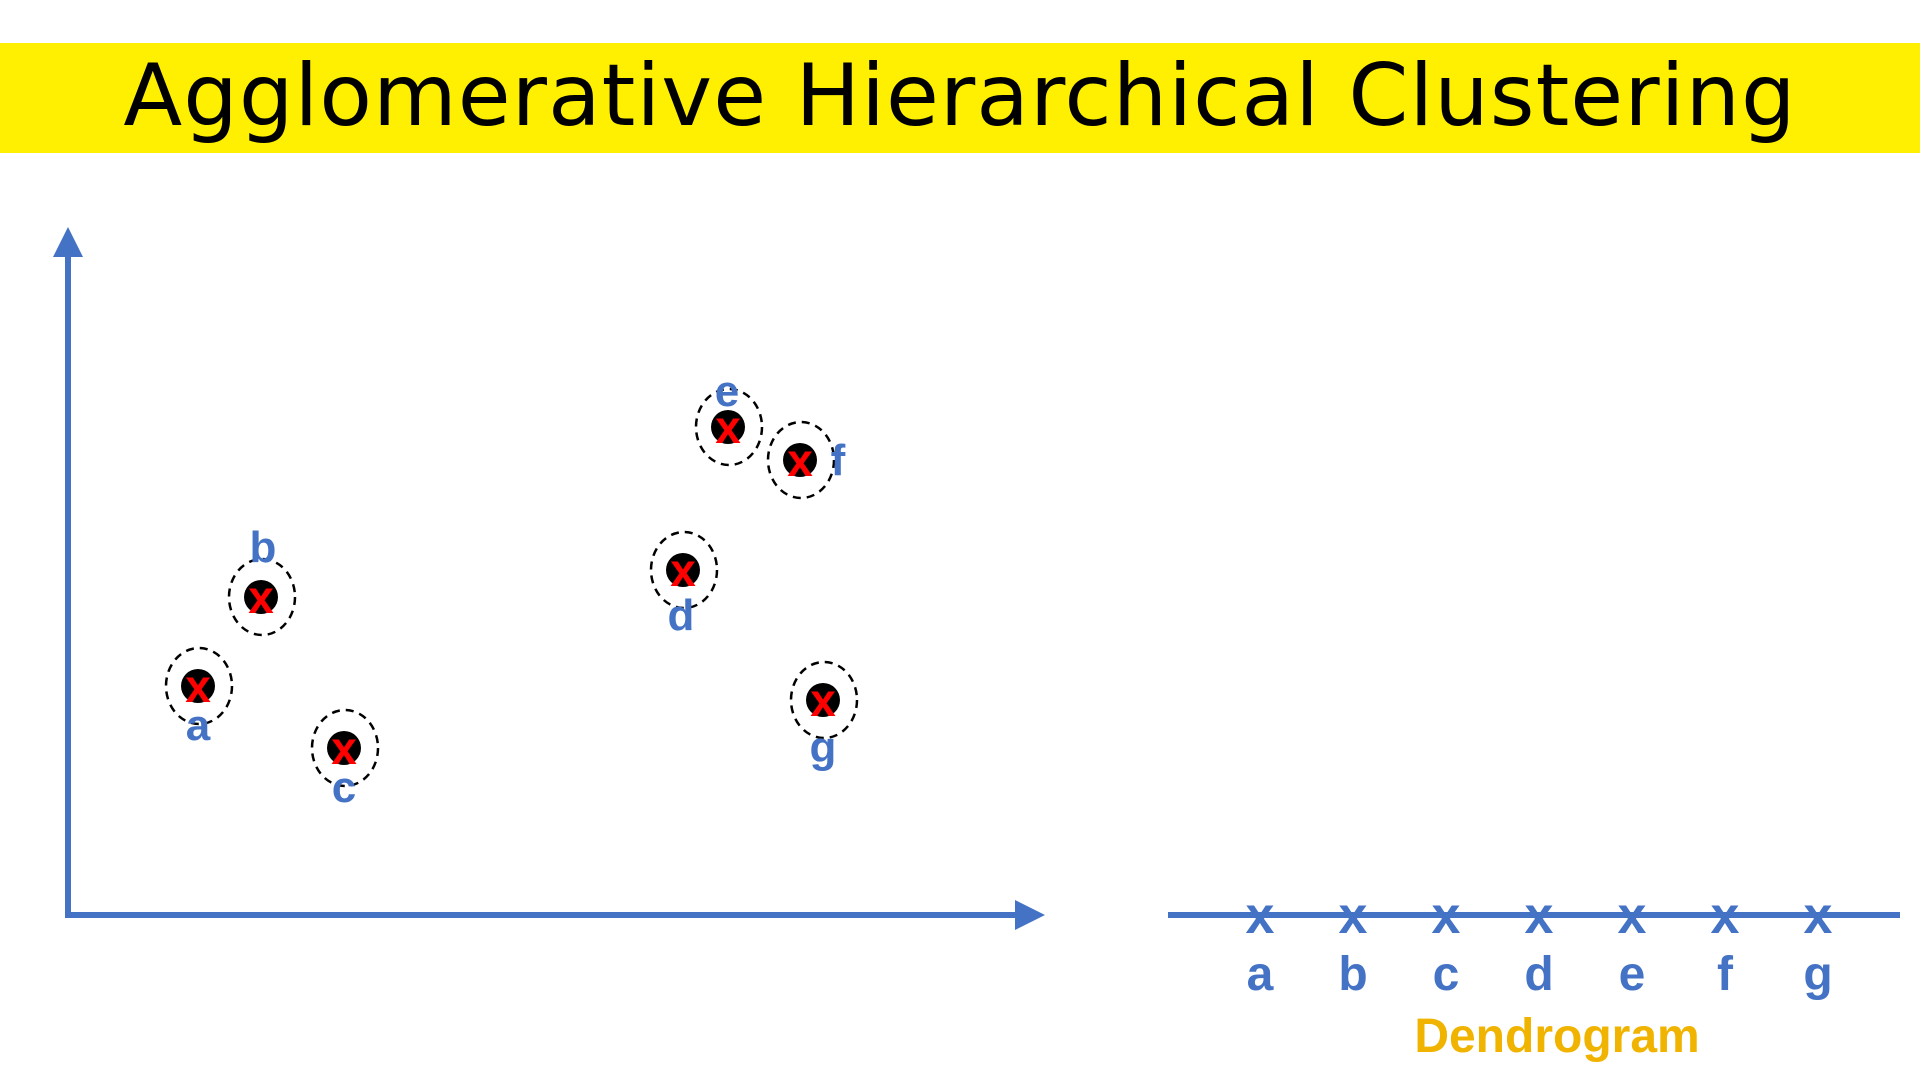  Describe the element at coordinates (681, 615) in the screenshot. I see `point-label-d: d` at that location.